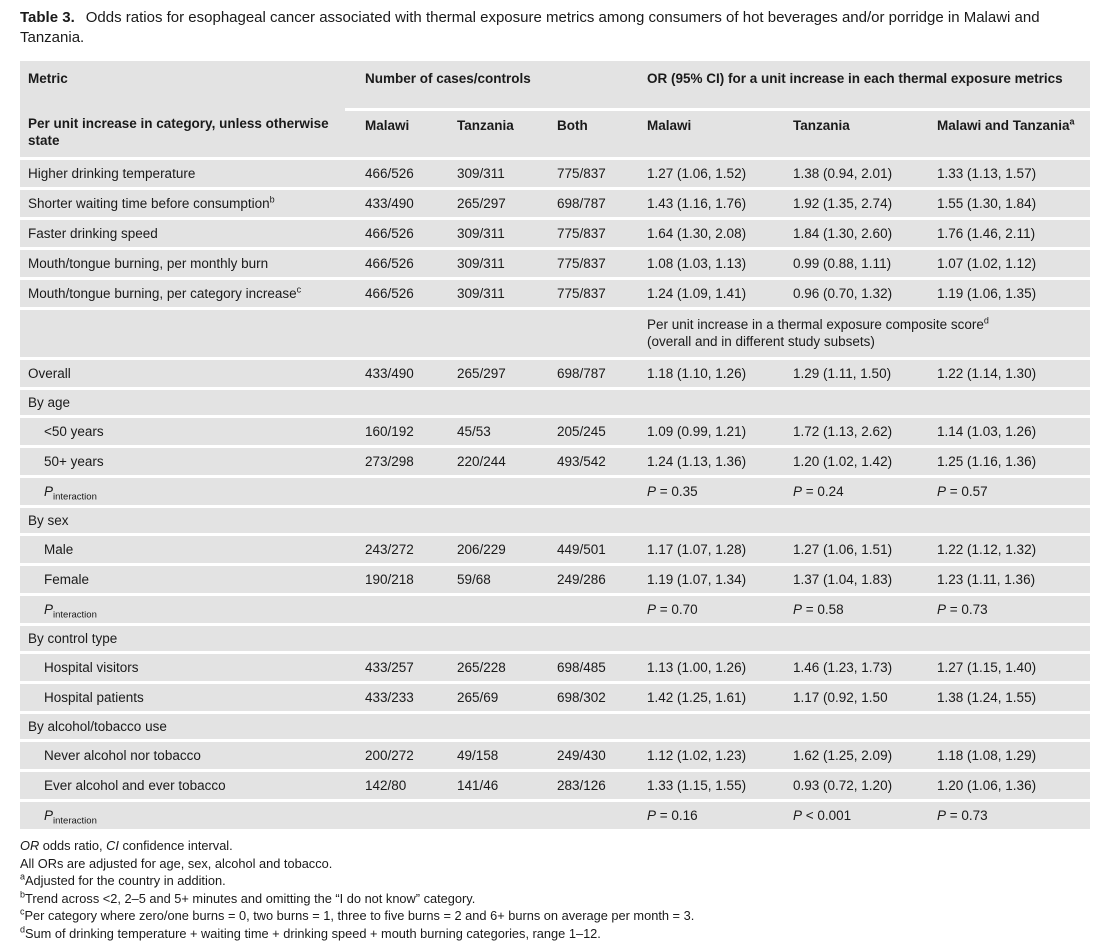  Describe the element at coordinates (720, 492) in the screenshot. I see `p-value-cell: P = 0.35` at that location.